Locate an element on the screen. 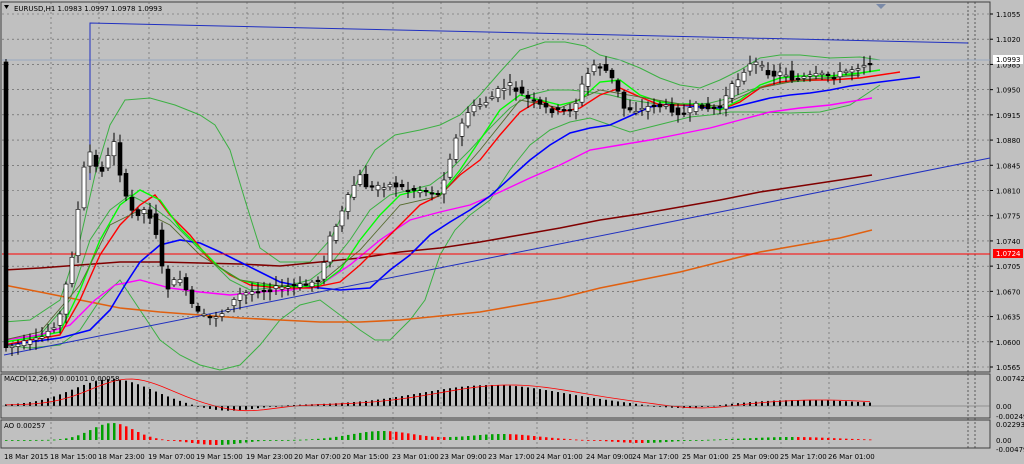  macd-signal-line is located at coordinates (438, 395).